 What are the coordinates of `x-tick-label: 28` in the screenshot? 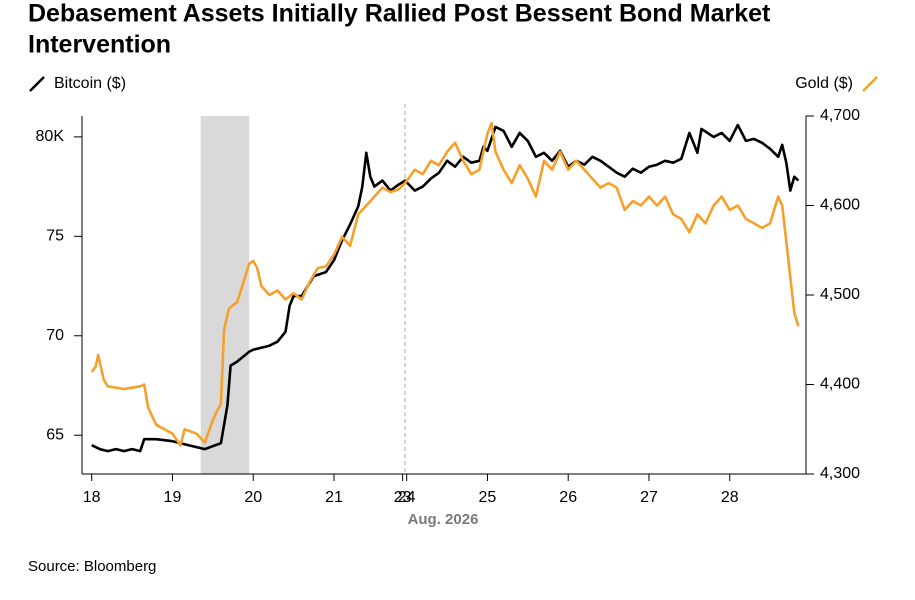 It's located at (730, 497).